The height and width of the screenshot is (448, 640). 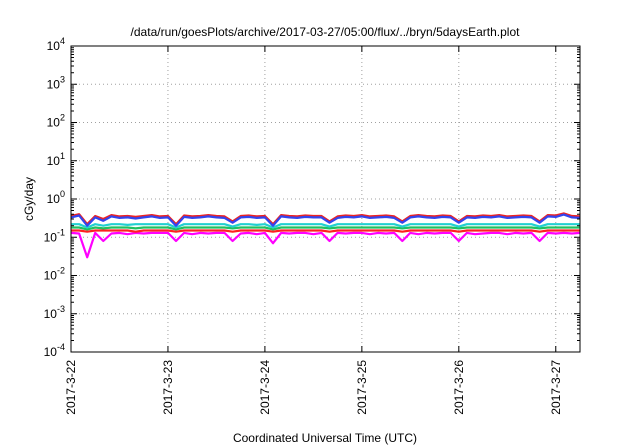 I want to click on x-tick-label: 2017-3-24, so click(x=265, y=387).